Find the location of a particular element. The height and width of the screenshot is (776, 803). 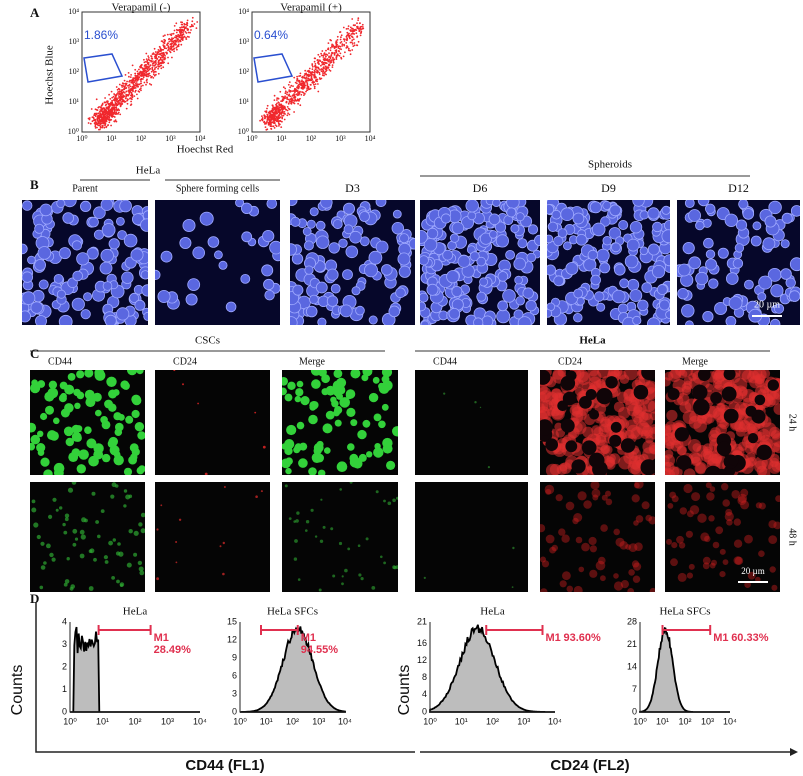

gate-label: 1.86% is located at coordinates (101, 35).